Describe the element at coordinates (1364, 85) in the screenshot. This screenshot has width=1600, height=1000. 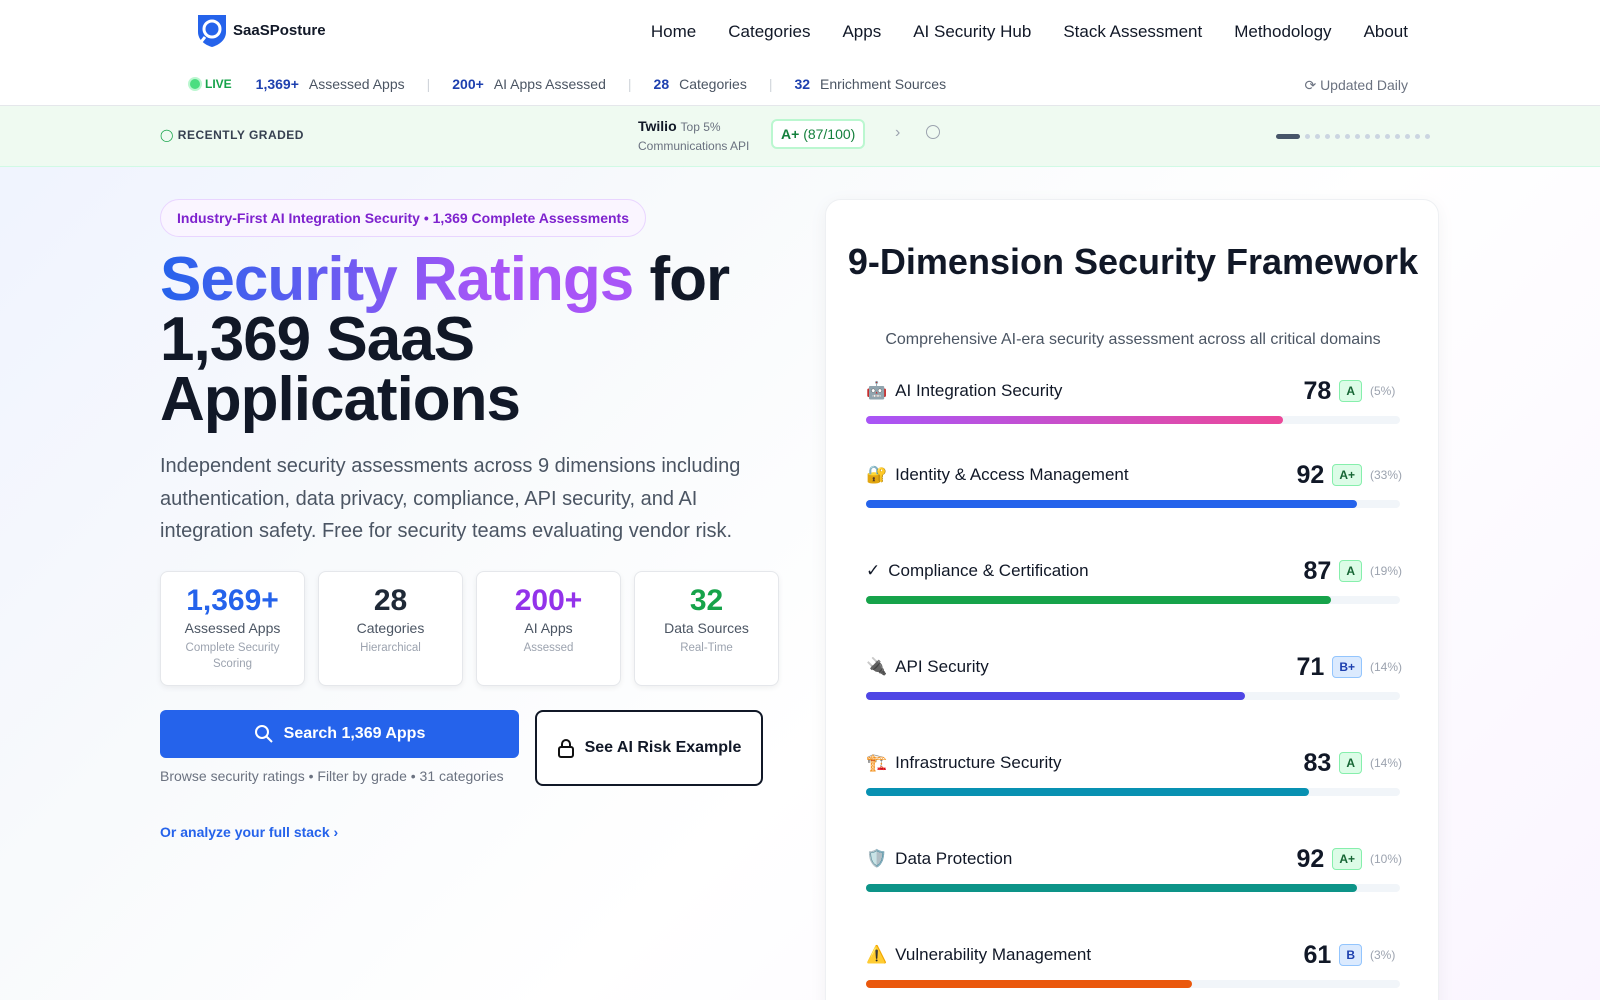
I see `updated-text: Updated Daily` at that location.